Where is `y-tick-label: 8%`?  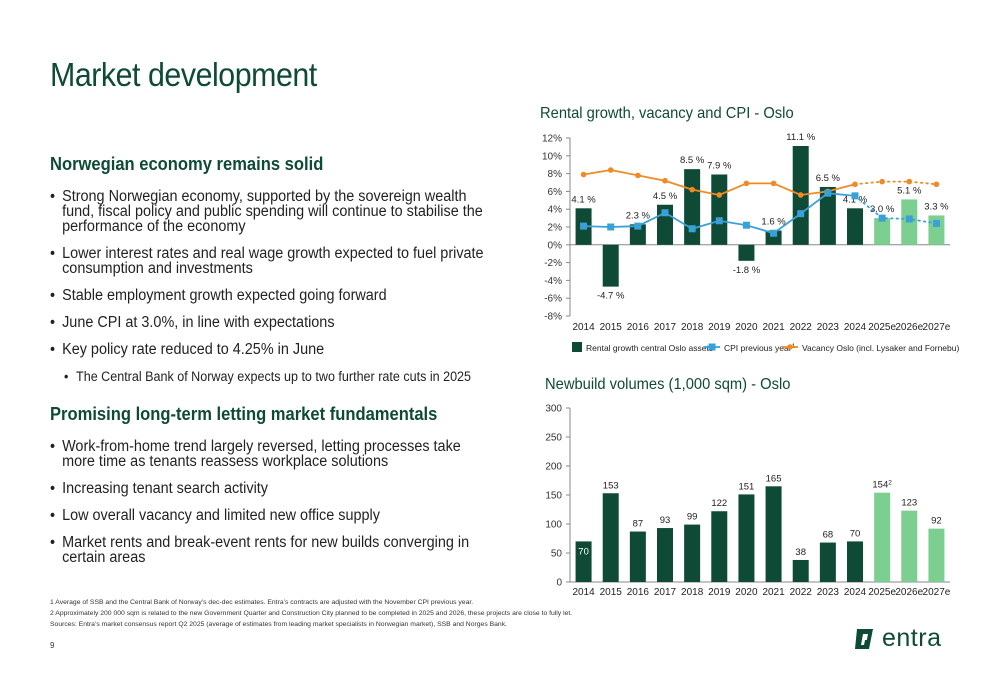
y-tick-label: 8% is located at coordinates (555, 174).